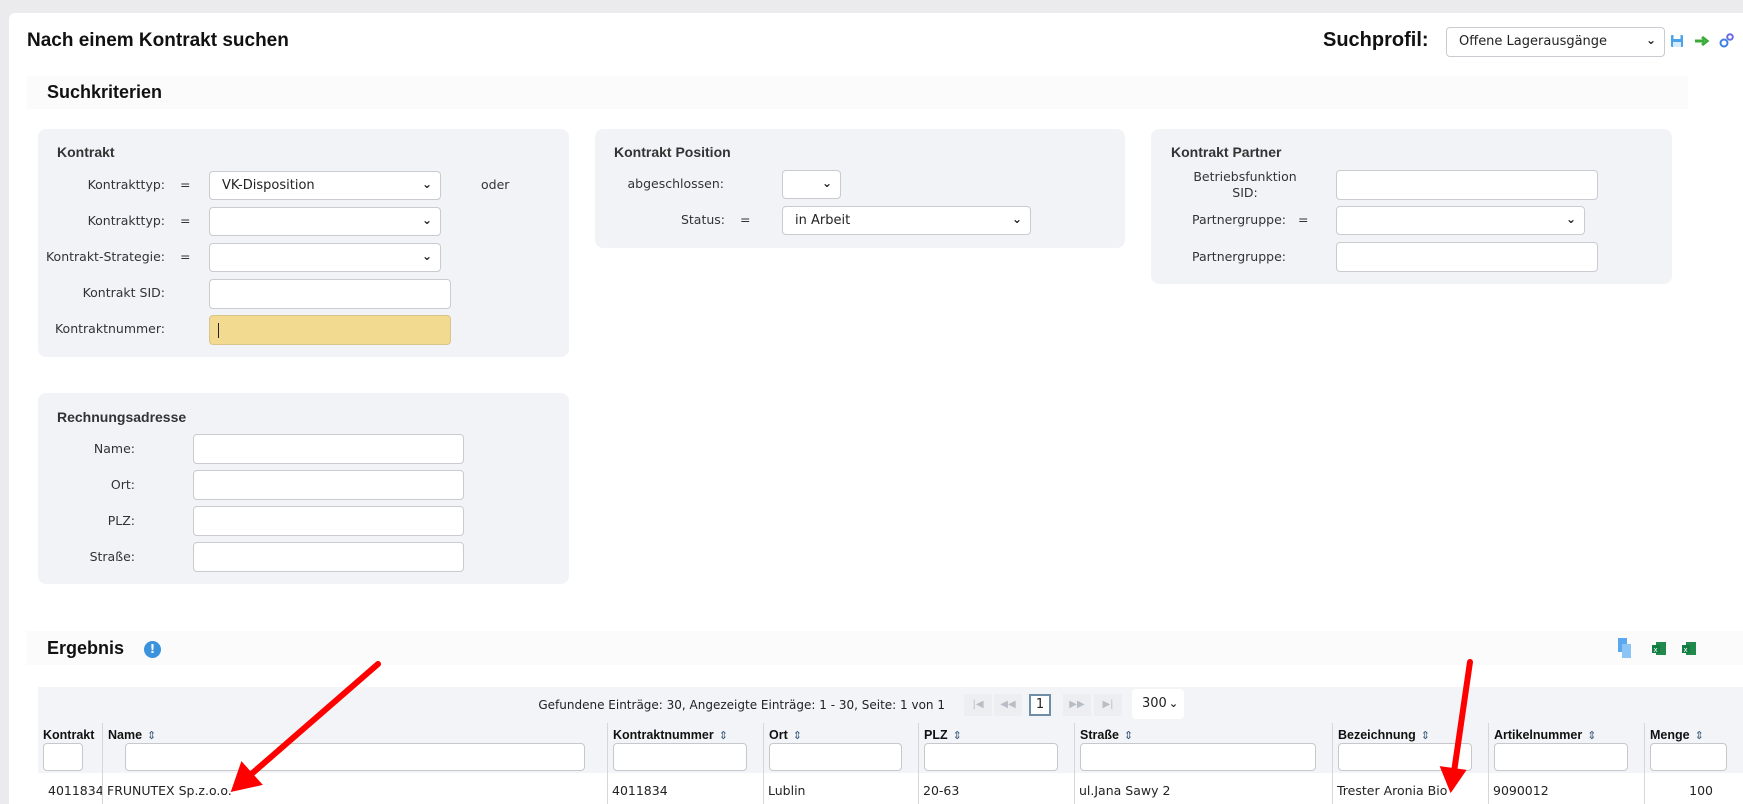 The image size is (1743, 804). What do you see at coordinates (325, 185) in the screenshot?
I see `kontrakttyp-select: VK-Disposition ⌄` at bounding box center [325, 185].